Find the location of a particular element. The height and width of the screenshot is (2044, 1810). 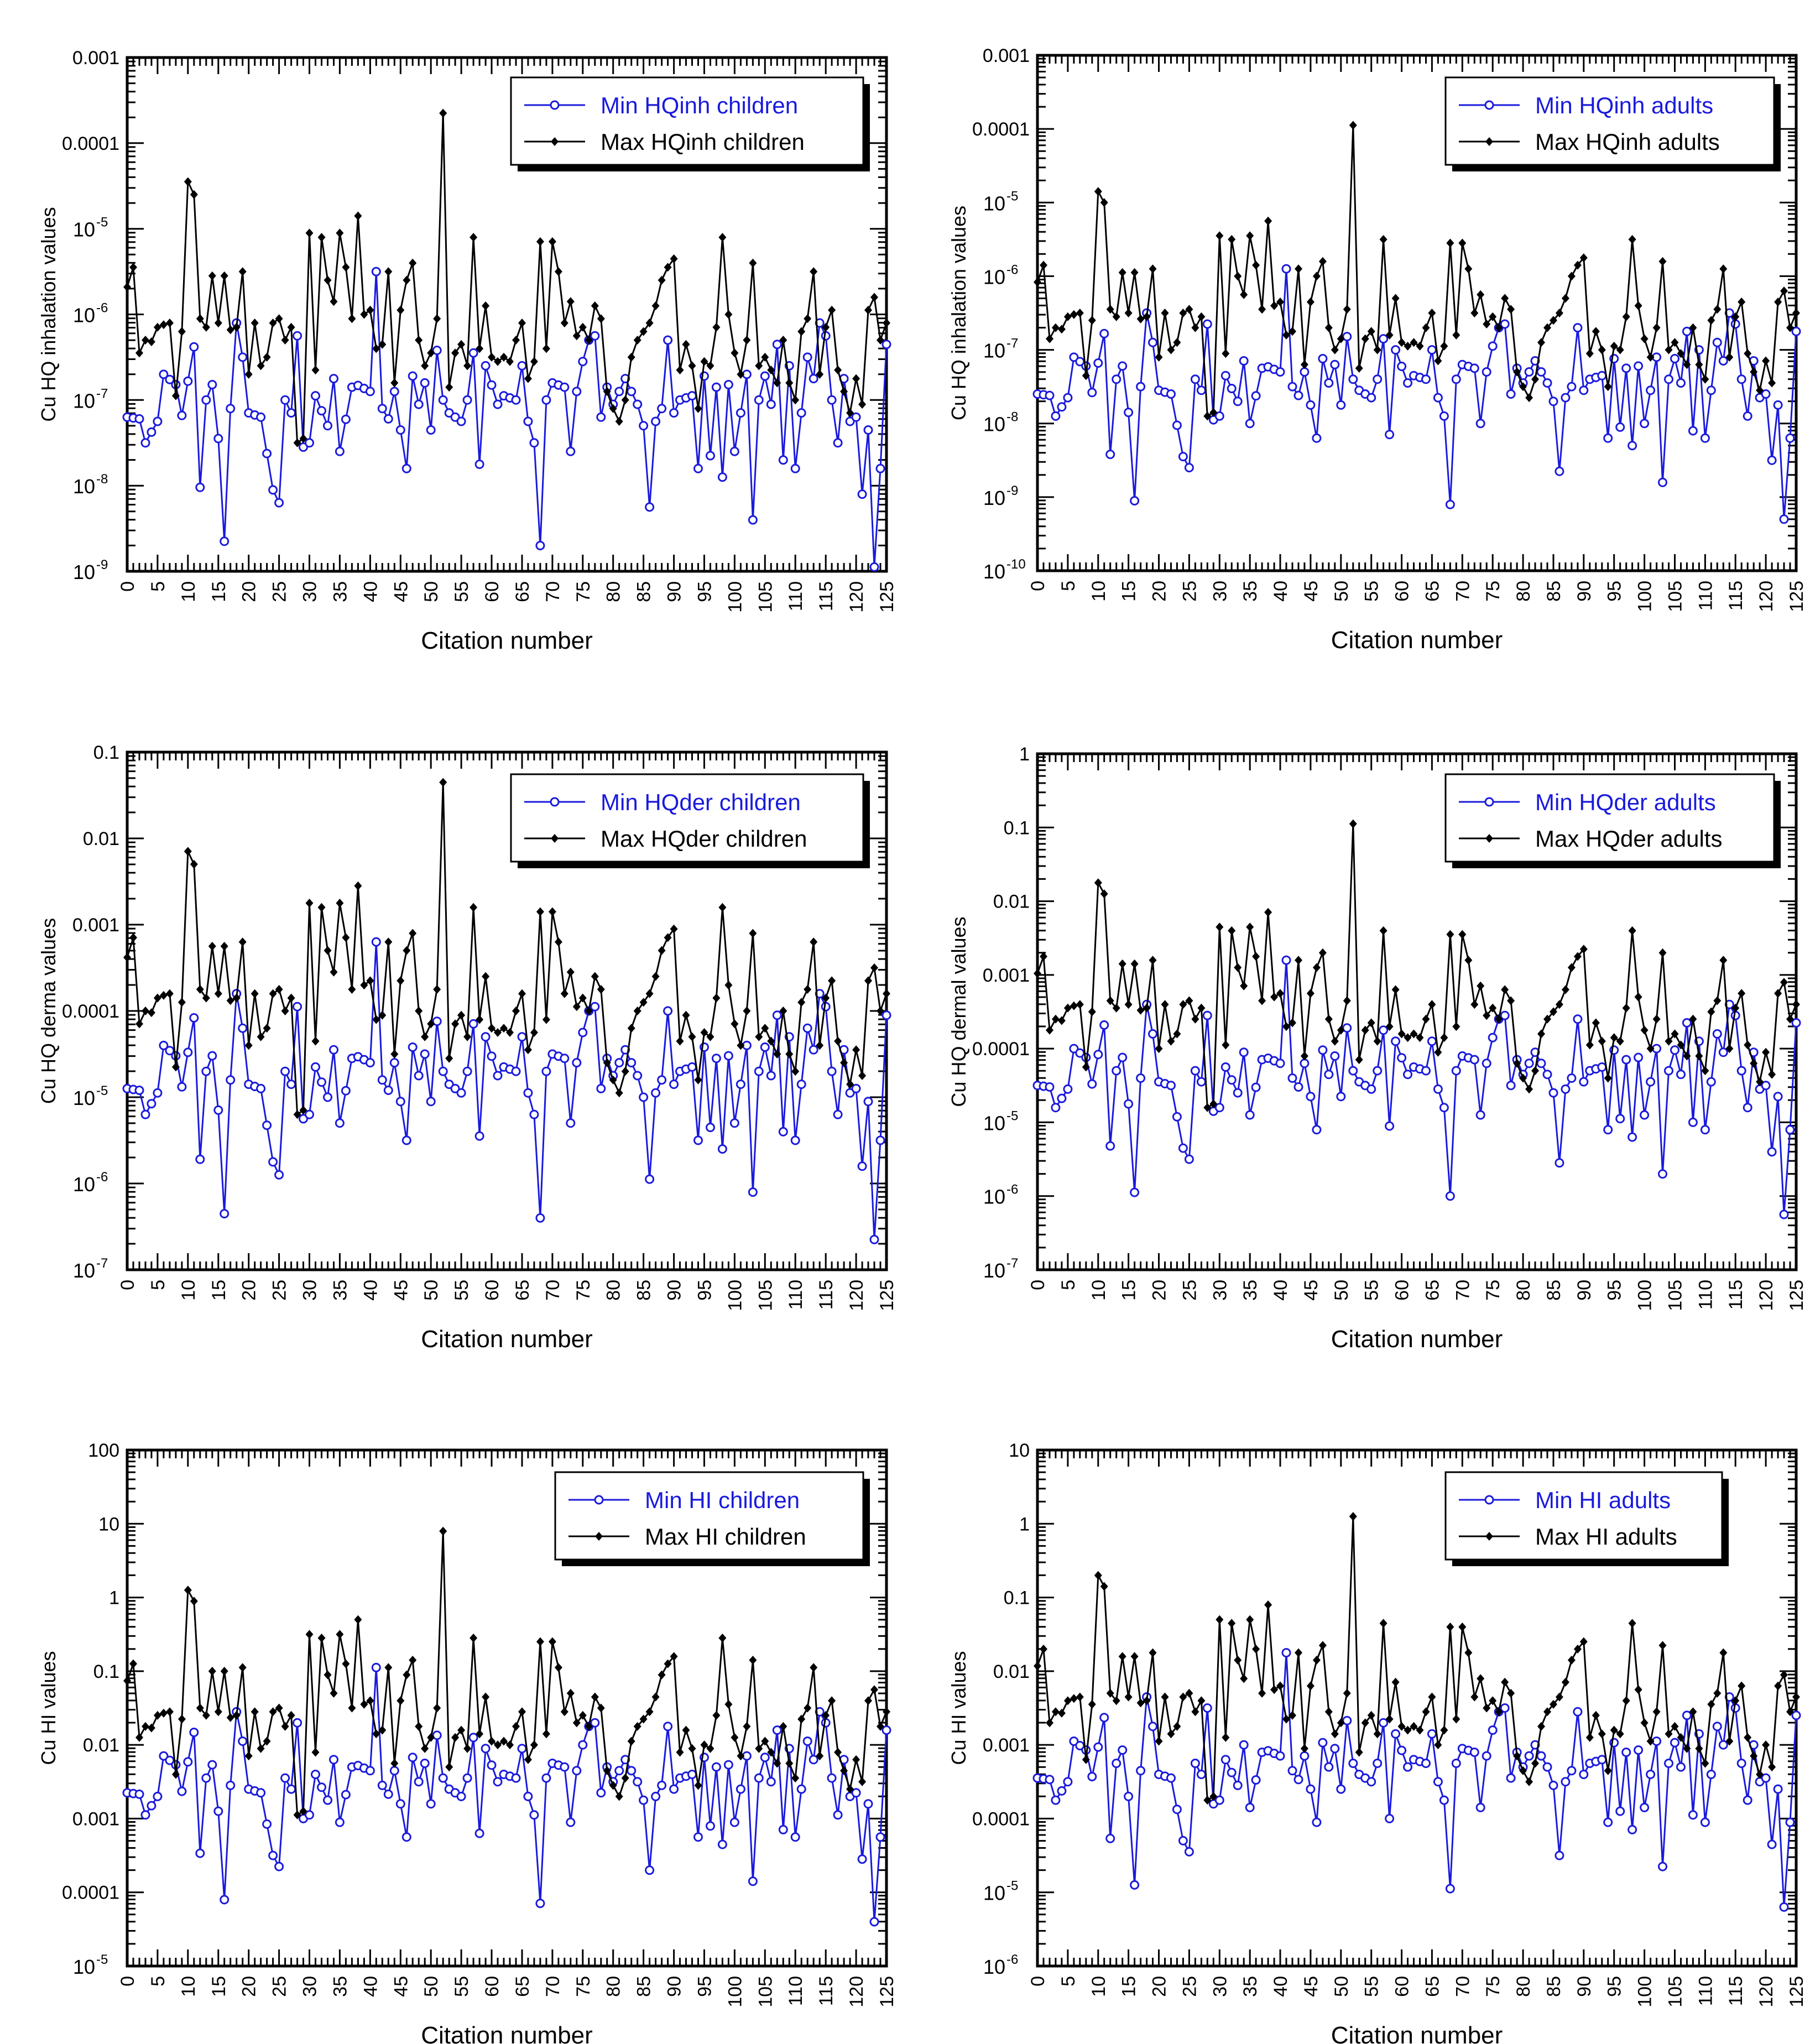

x-tick-label: 10 is located at coordinates (188, 1986).